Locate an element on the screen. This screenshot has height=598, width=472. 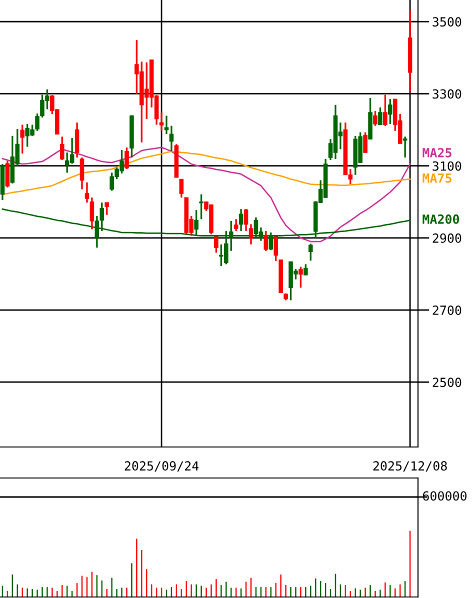
x-tick-label: 2025/09/24 is located at coordinates (161, 466).